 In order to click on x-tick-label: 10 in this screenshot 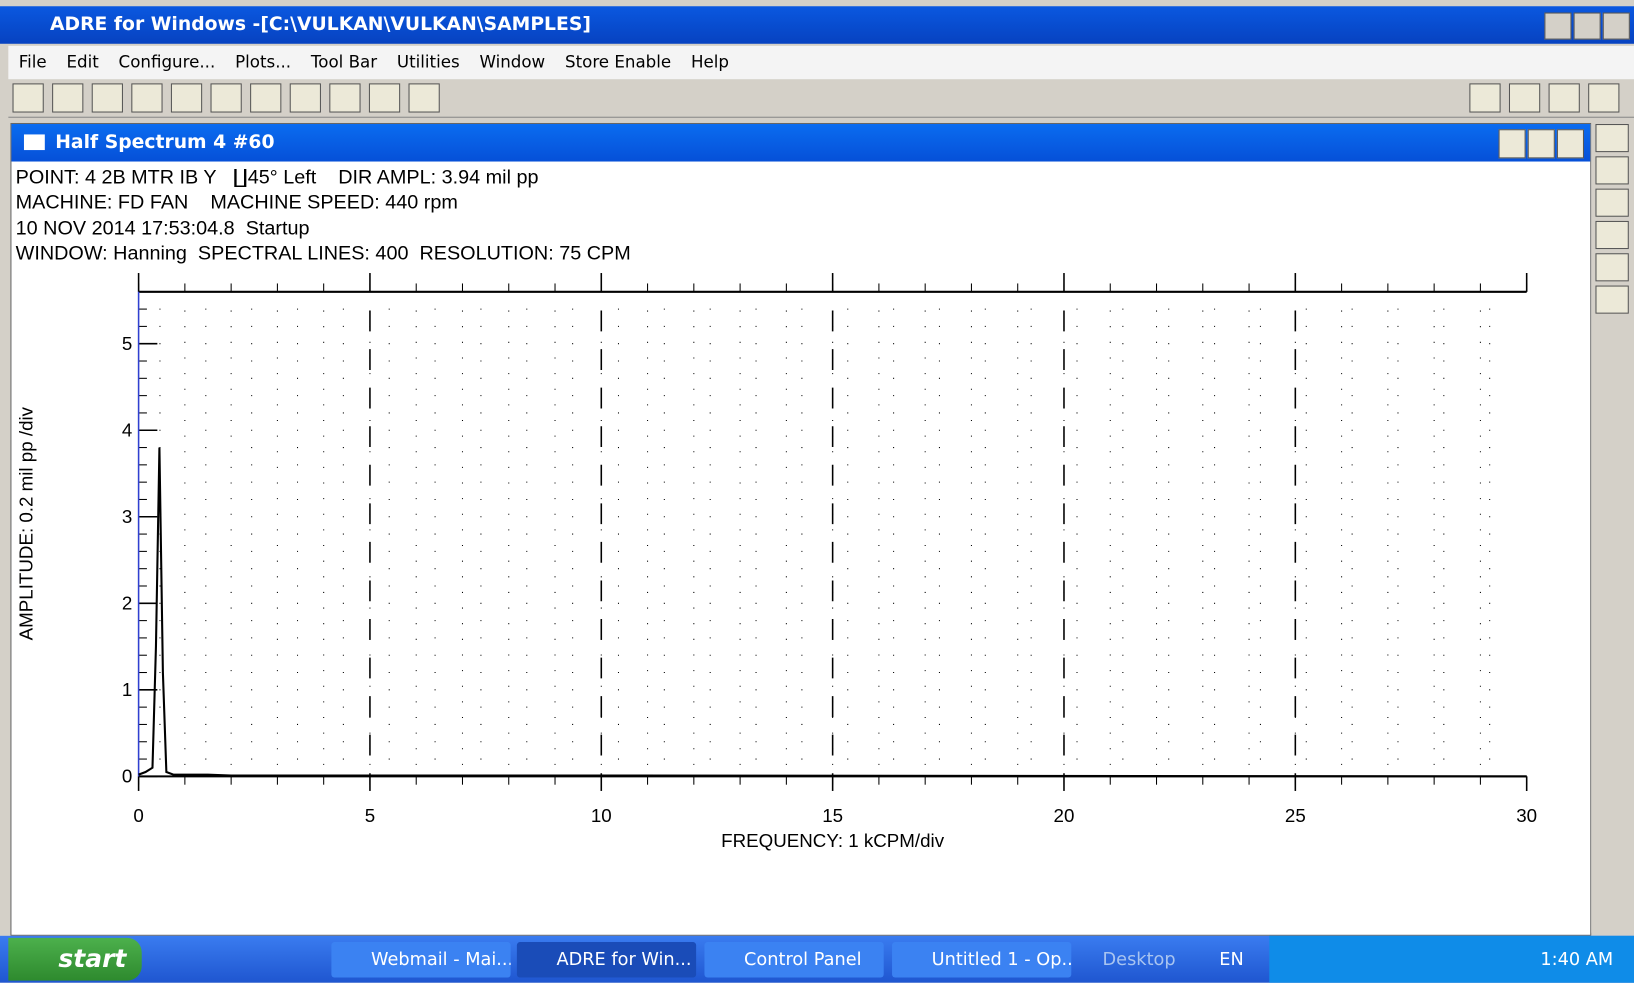, I will do `click(601, 815)`.